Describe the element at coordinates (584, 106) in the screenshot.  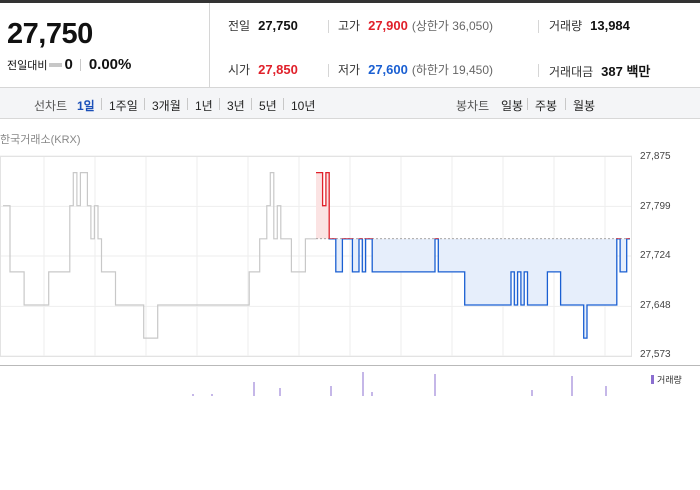
I see `candle-monthly: 월봉` at that location.